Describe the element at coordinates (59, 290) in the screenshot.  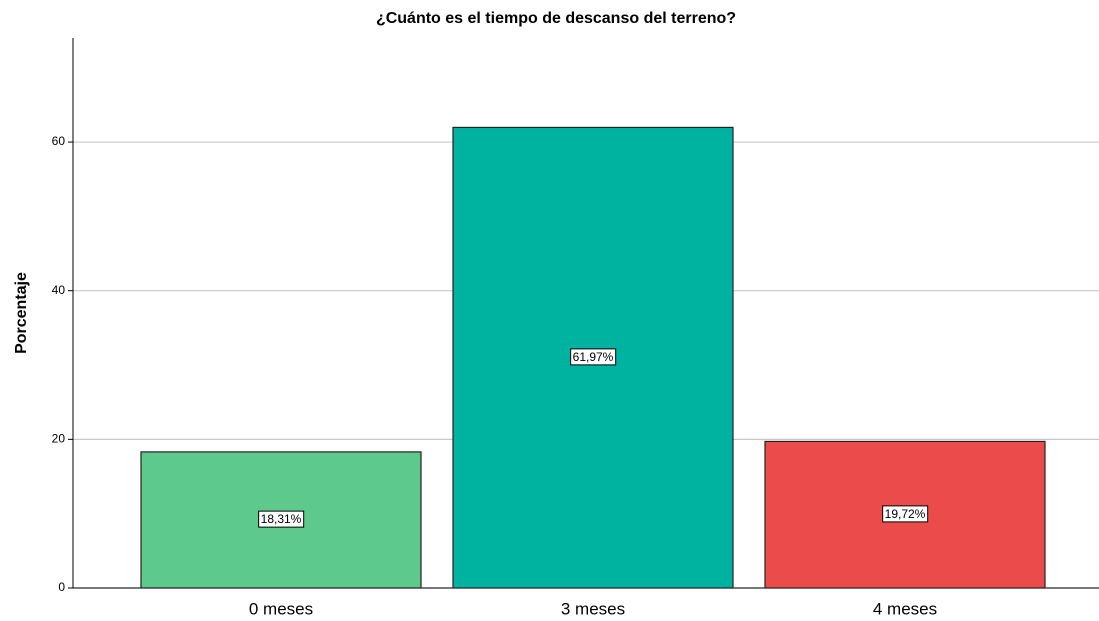
I see `y-tick-label: 40` at that location.